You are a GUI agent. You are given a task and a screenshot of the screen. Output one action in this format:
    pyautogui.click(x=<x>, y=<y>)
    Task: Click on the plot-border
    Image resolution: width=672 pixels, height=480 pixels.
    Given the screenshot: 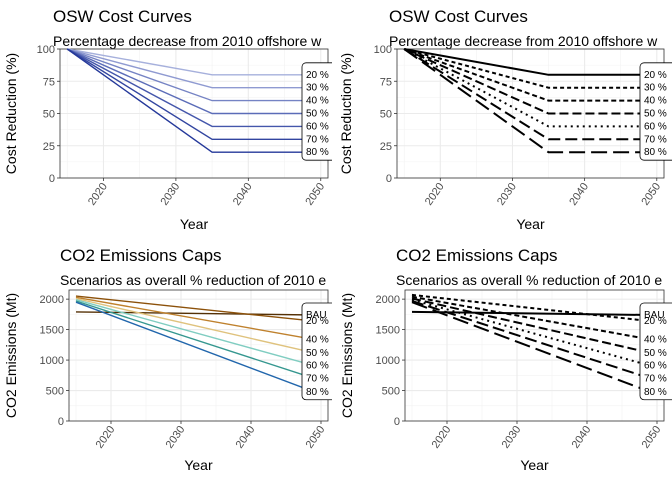 What is the action you would take?
    pyautogui.click(x=534, y=355)
    